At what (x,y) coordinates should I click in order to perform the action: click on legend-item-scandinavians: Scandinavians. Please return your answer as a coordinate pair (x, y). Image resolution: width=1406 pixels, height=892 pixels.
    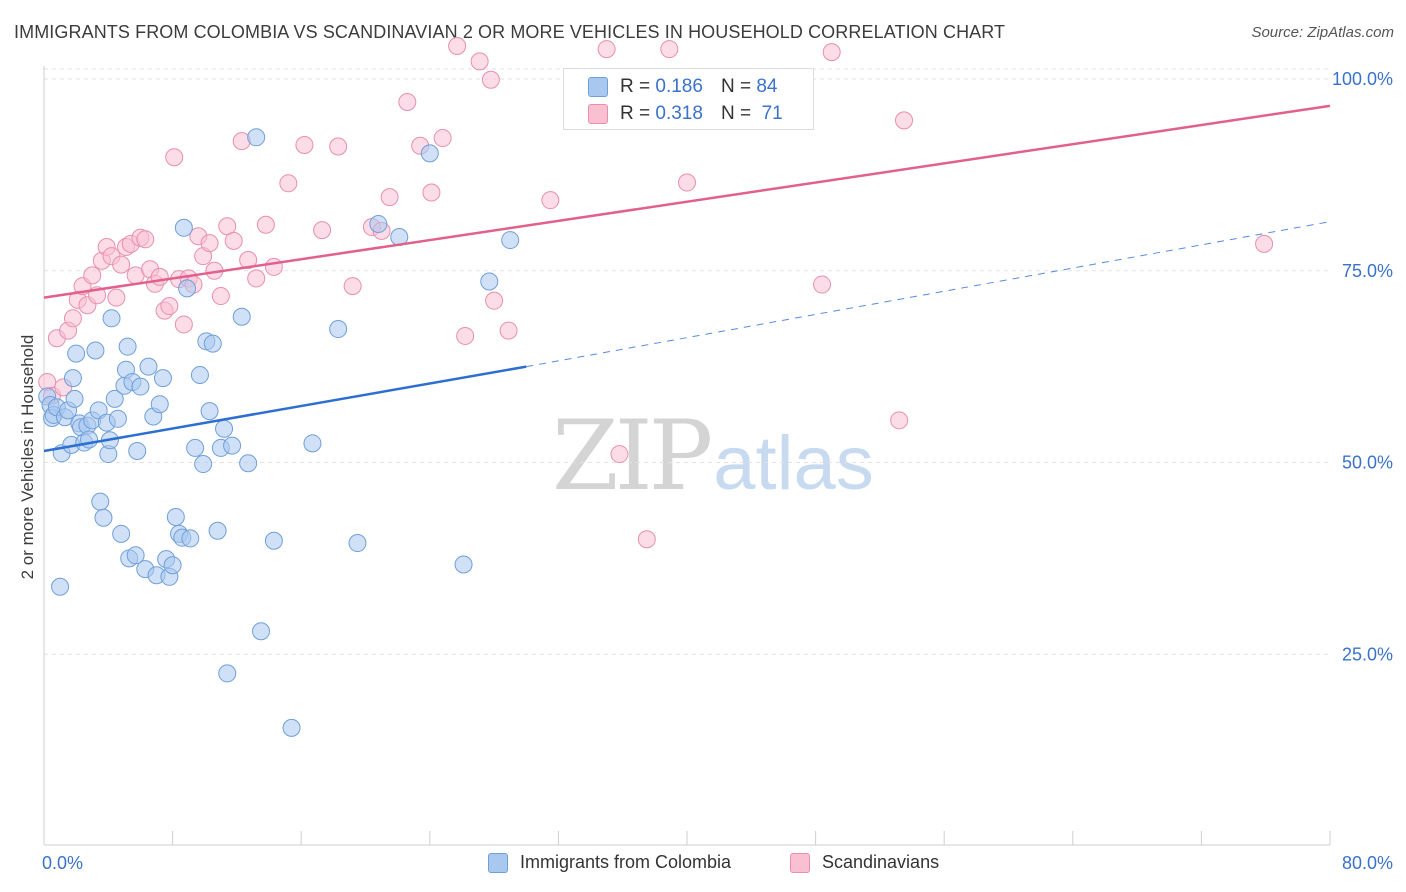
    Looking at the image, I should click on (864, 862).